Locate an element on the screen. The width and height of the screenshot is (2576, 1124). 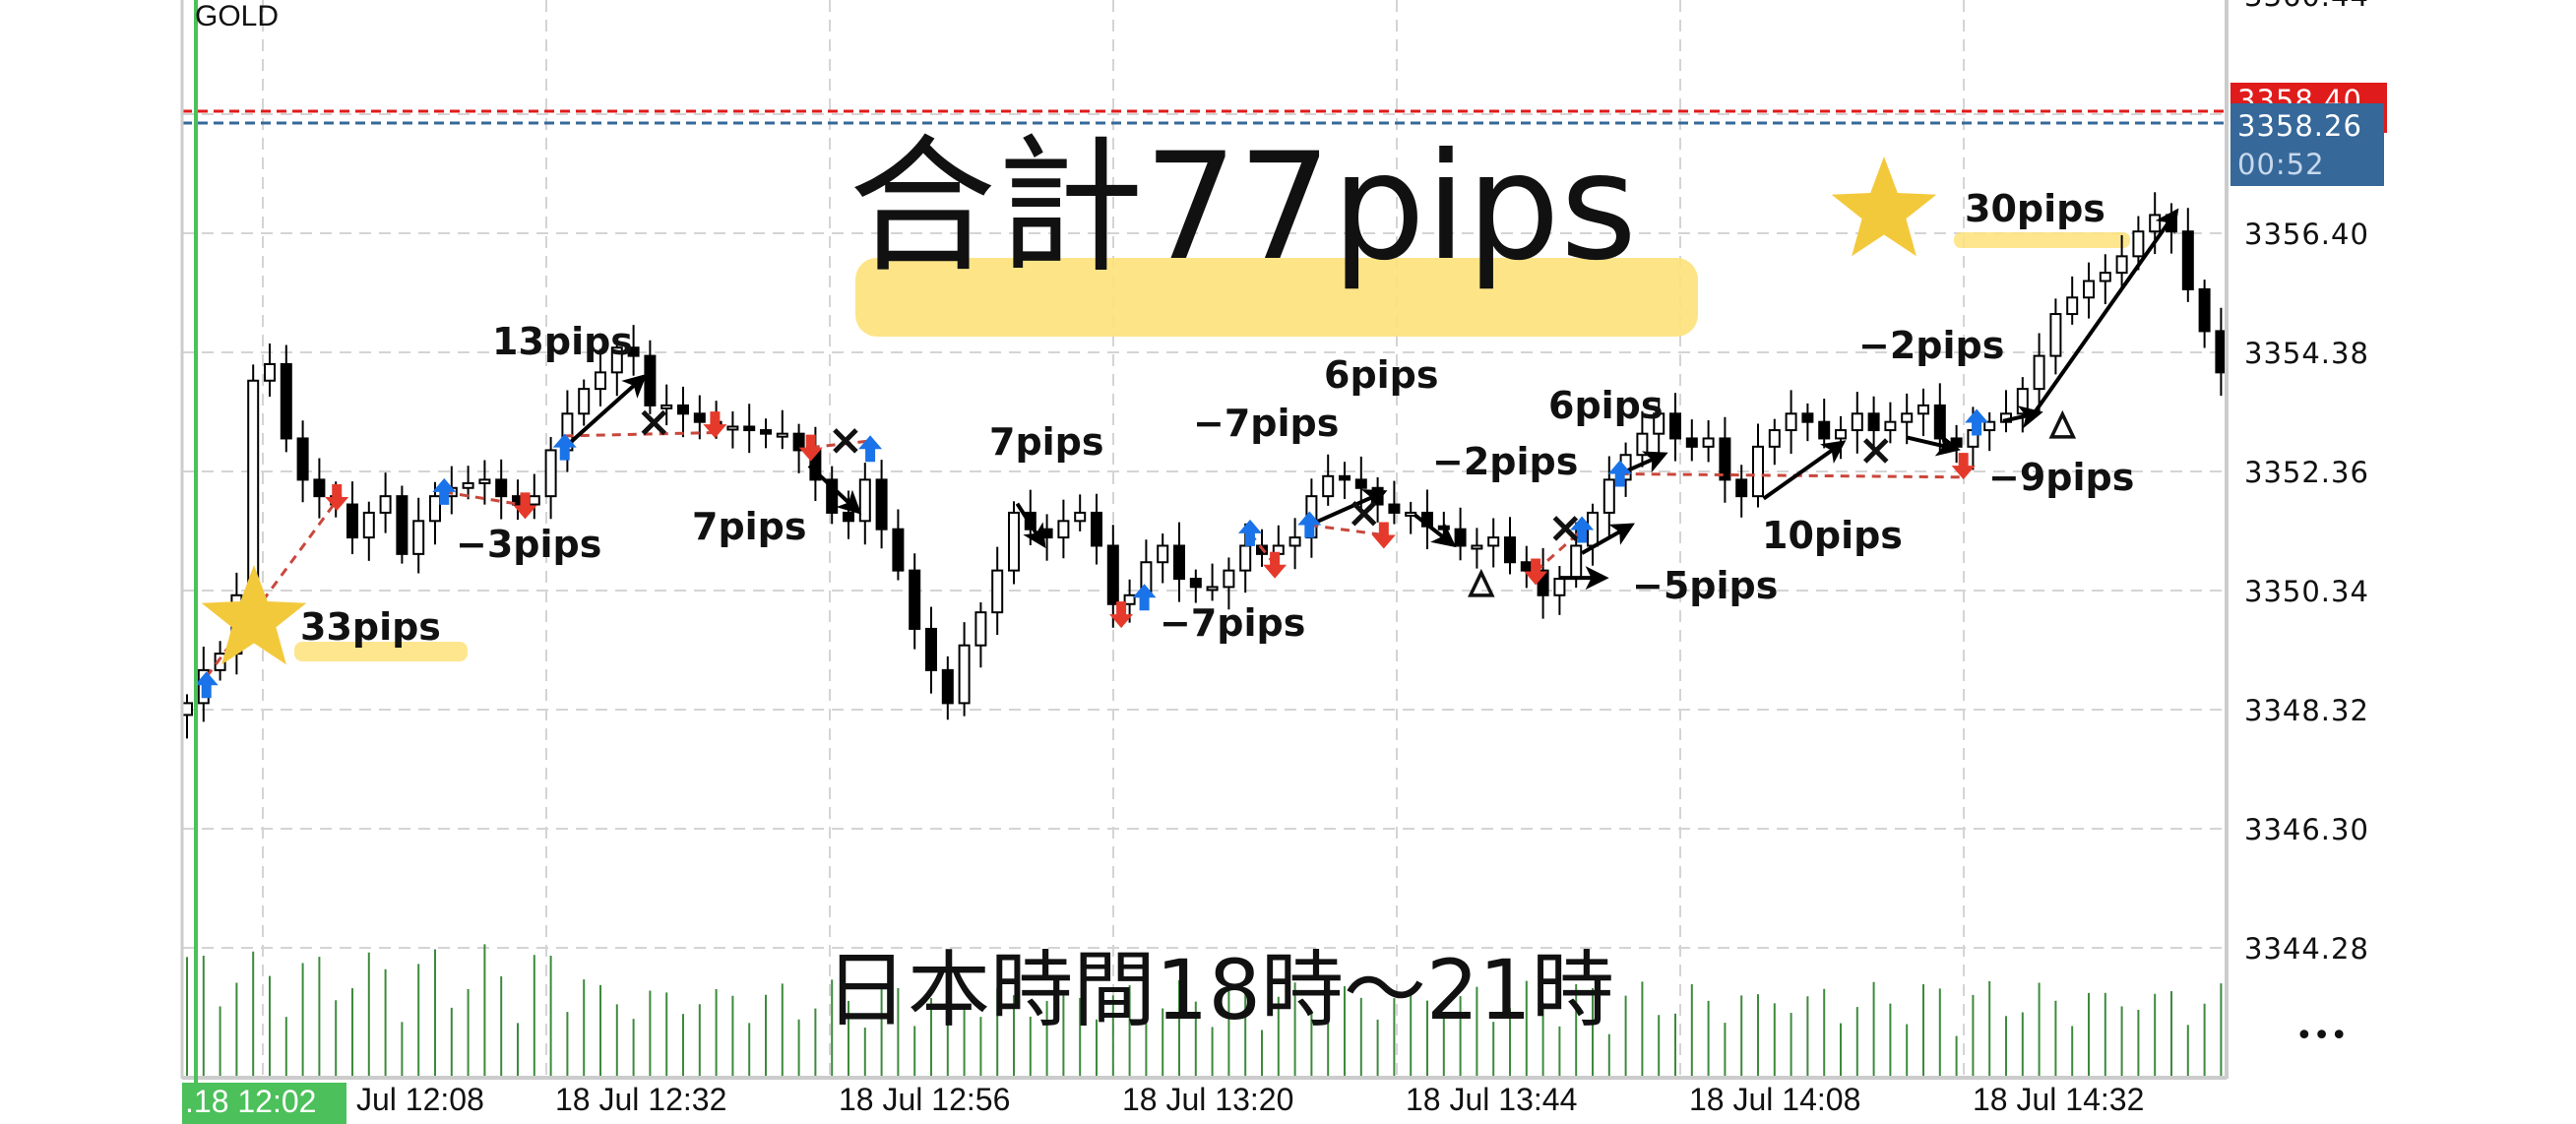
pips-label: −9pips is located at coordinates (2061, 477).